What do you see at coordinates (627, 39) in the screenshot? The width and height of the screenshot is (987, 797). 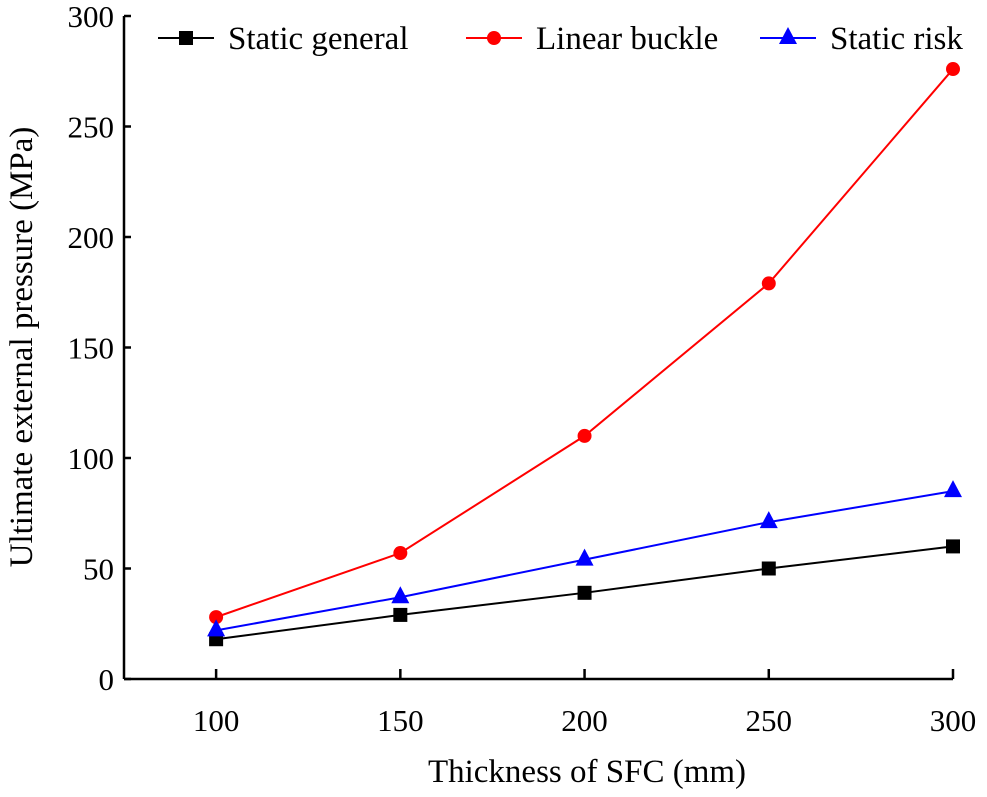 I see `legend-label: Linear buckle` at bounding box center [627, 39].